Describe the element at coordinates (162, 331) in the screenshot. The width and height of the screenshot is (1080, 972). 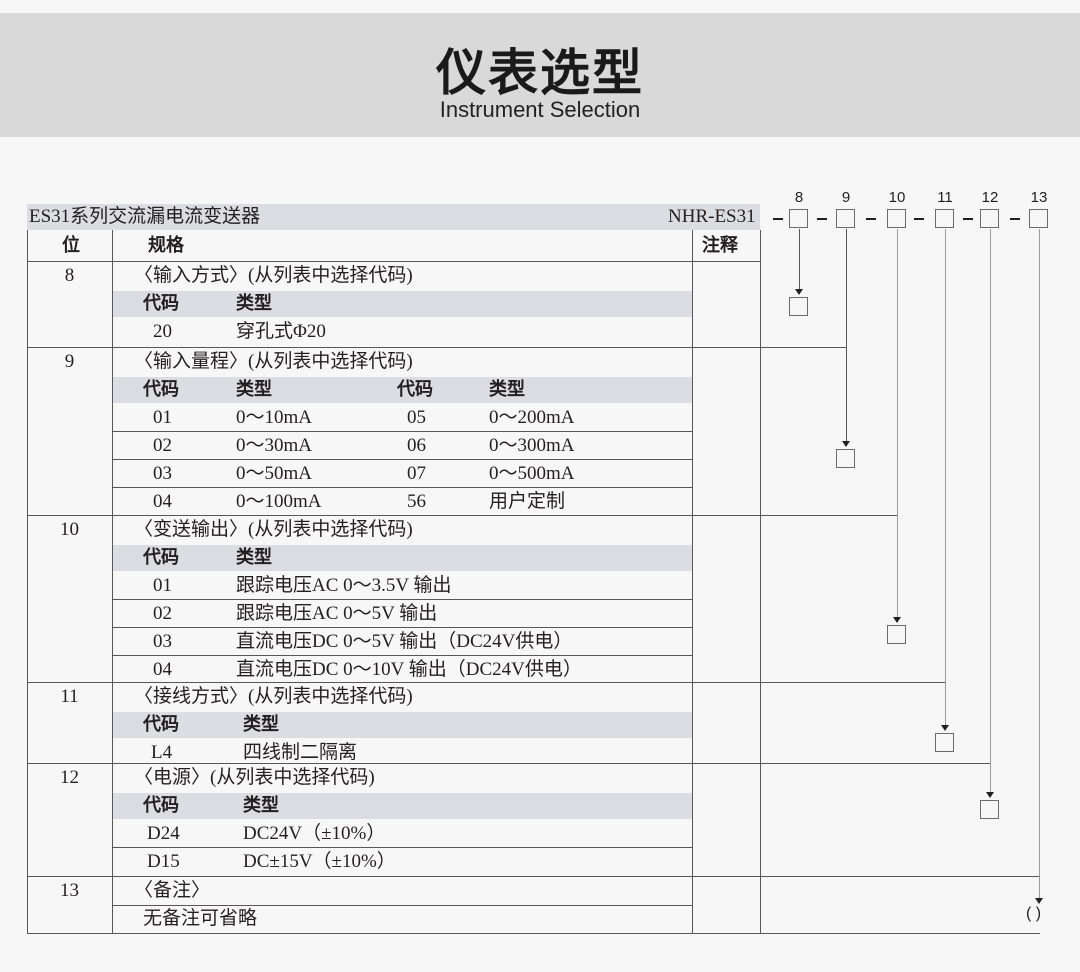
I see `code-value: 20` at that location.